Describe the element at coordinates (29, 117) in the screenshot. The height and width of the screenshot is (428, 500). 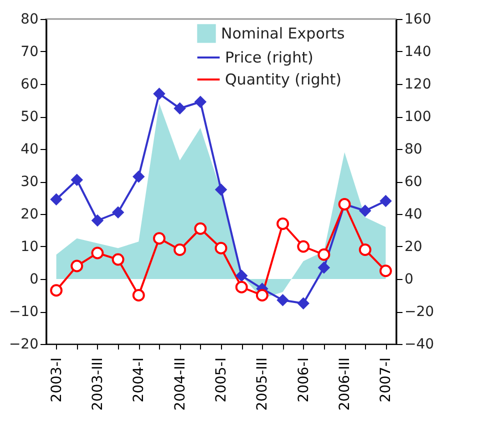
I see `y-tick-label: 50` at that location.